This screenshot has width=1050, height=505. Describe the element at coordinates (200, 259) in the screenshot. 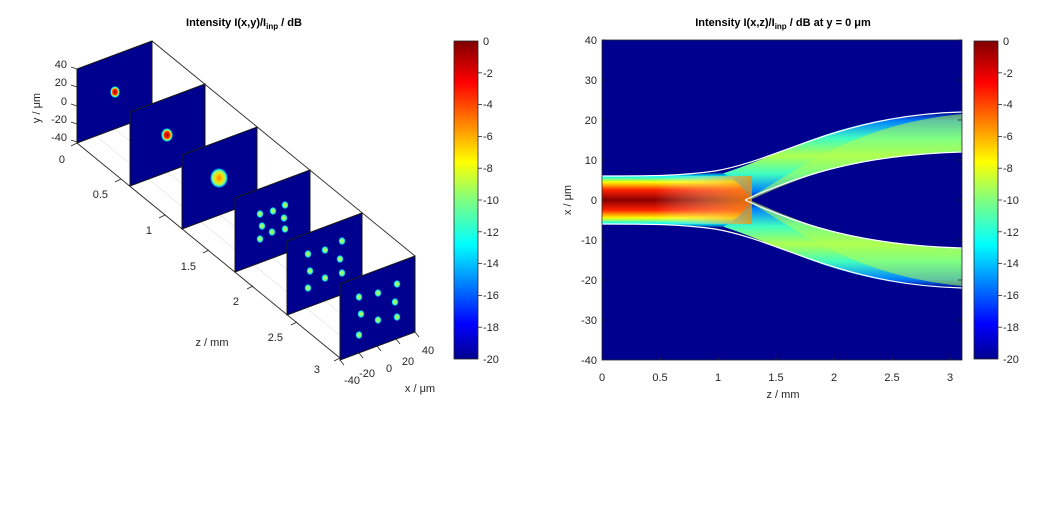

I see `z-axis: 0 0.5 1 1.5 2 2.5 3 z / mm` at that location.